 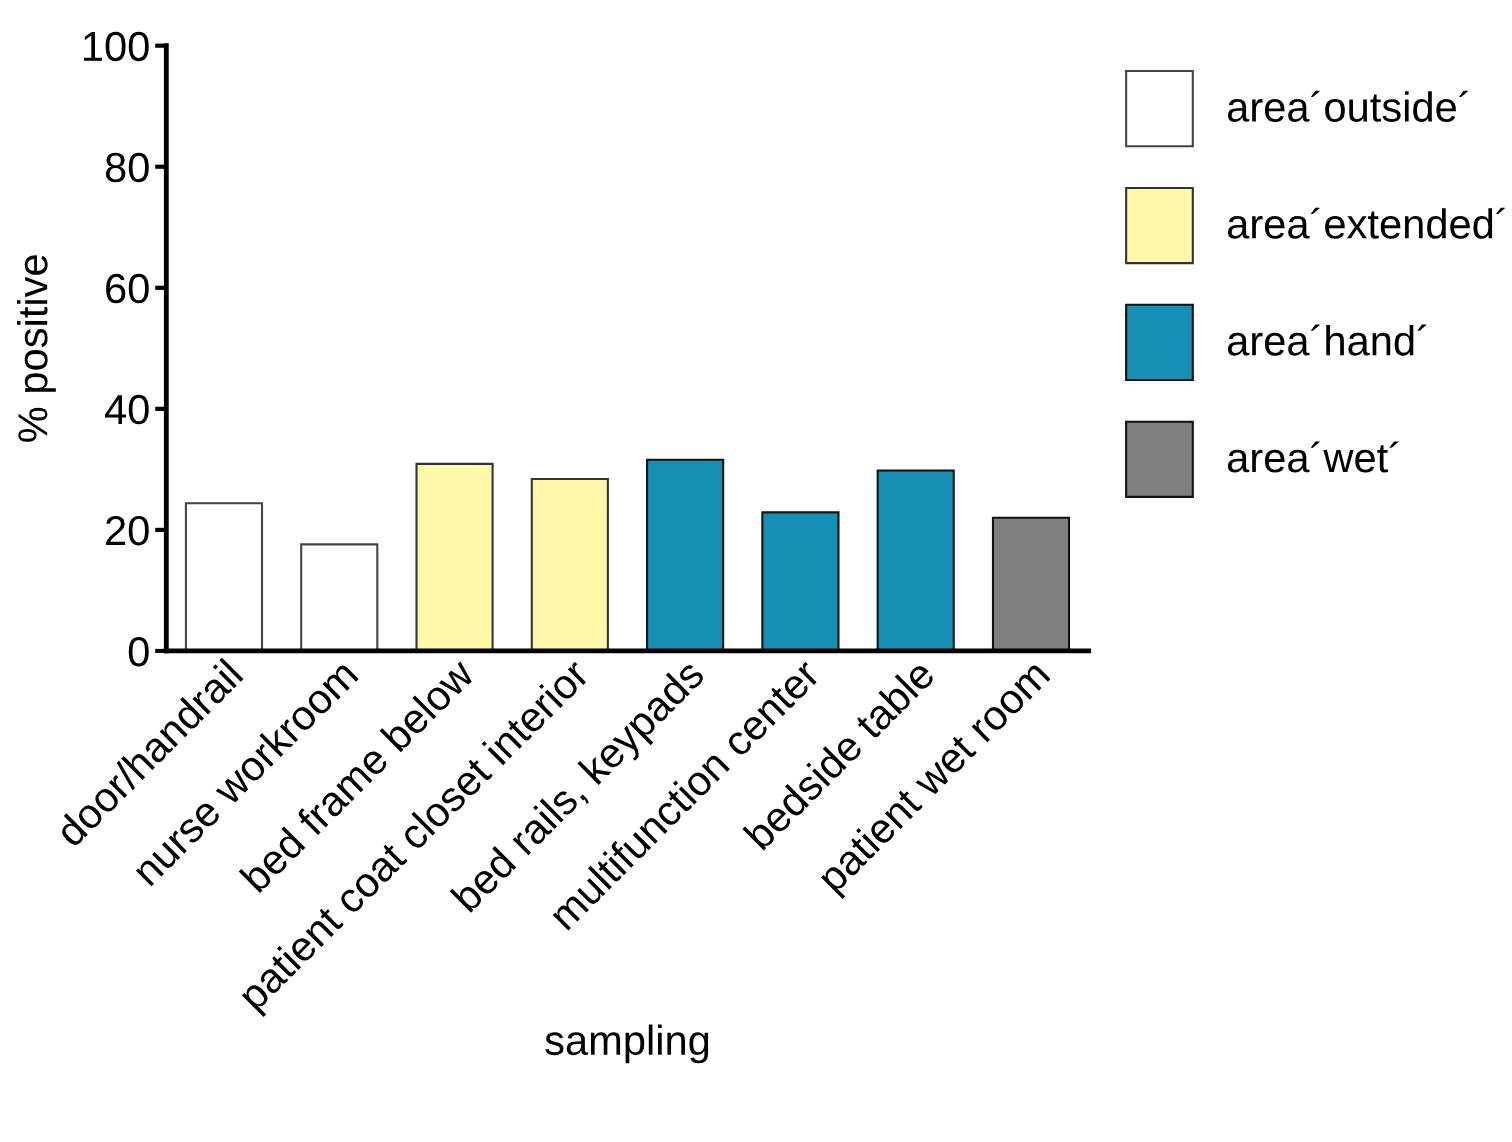 What do you see at coordinates (627, 1044) in the screenshot?
I see `x-axis-title: sampling` at bounding box center [627, 1044].